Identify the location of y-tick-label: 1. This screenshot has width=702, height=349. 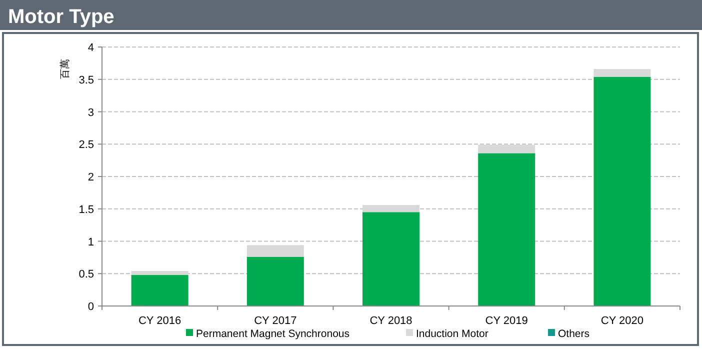
(91, 242).